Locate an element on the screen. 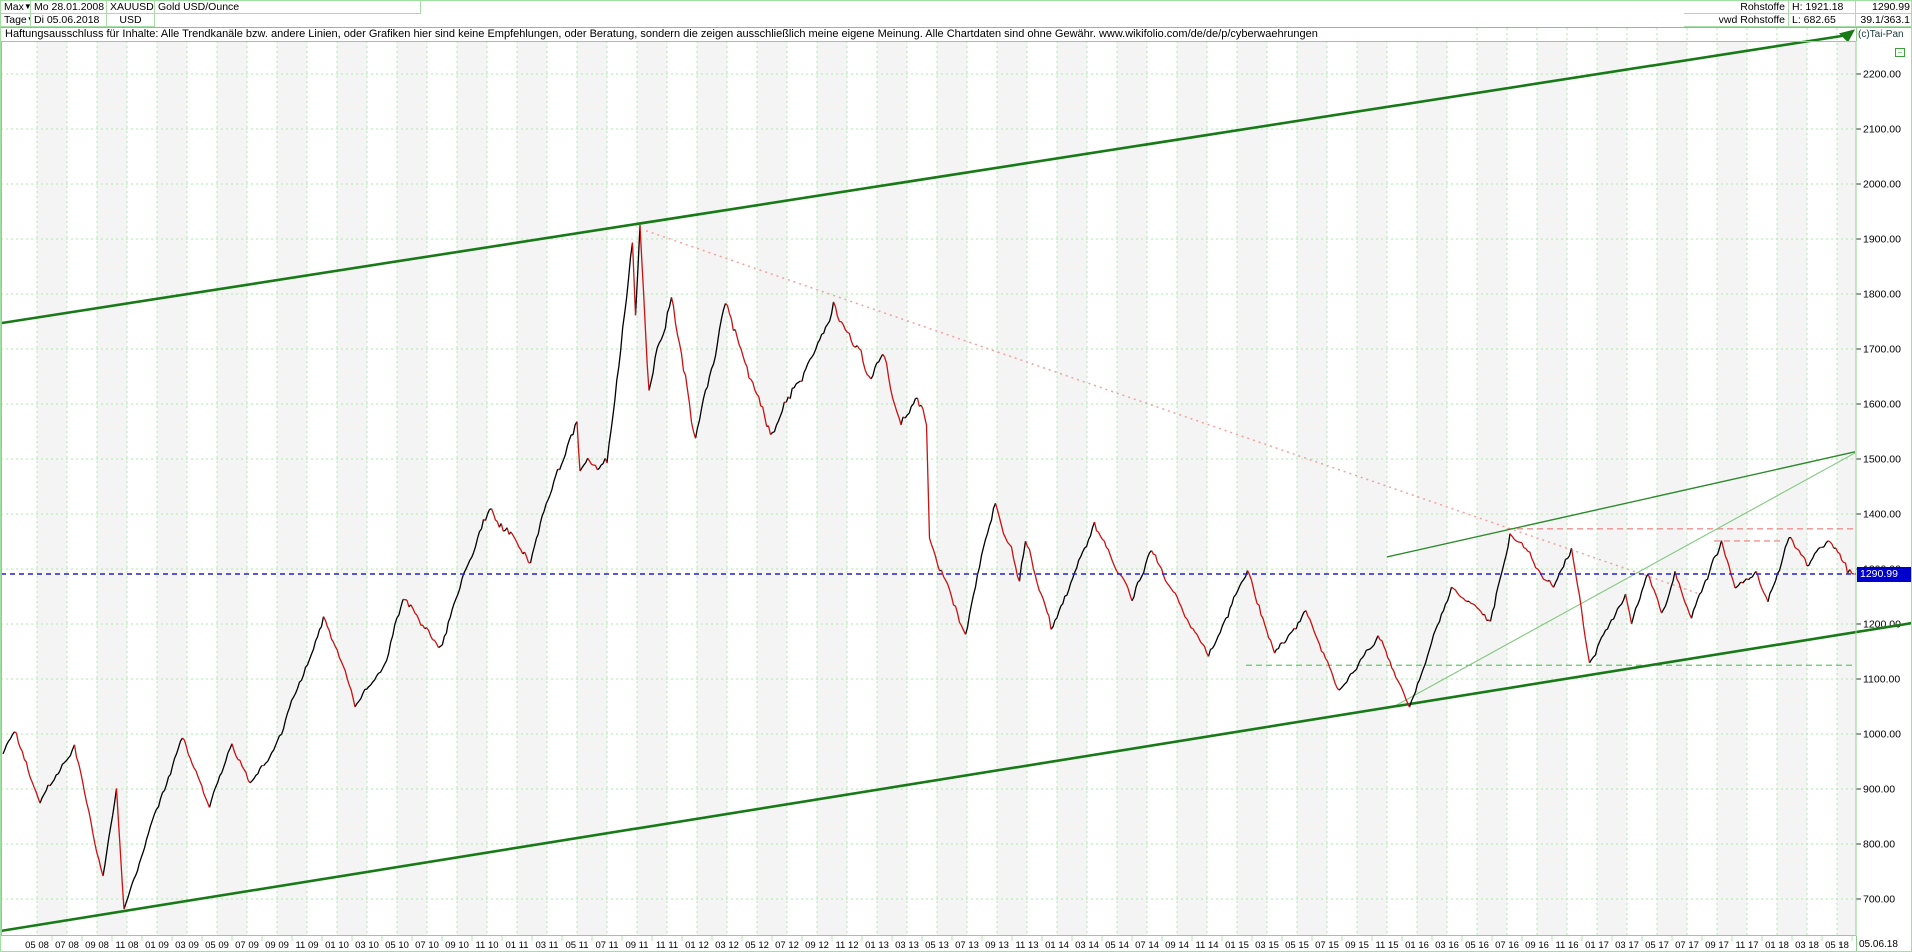 The height and width of the screenshot is (952, 1912). x-axis-label: 11 09 is located at coordinates (306, 945).